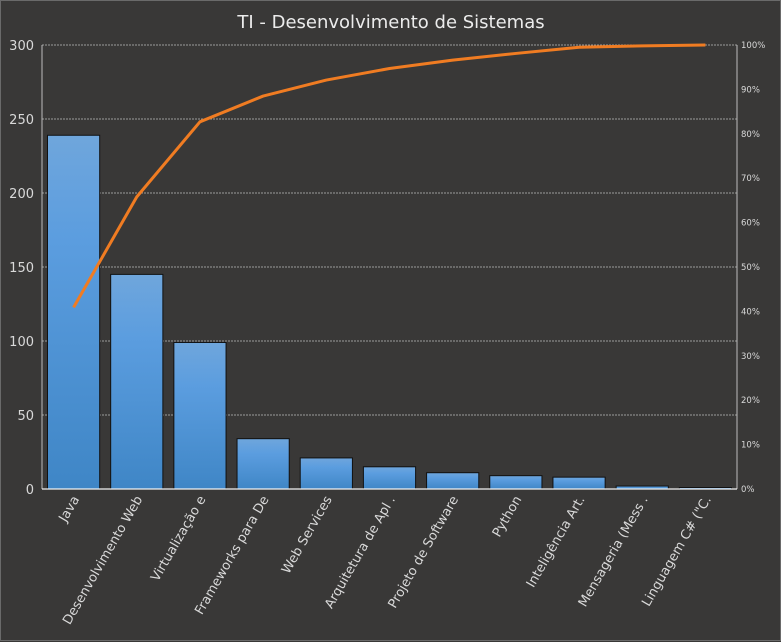 The height and width of the screenshot is (642, 781). What do you see at coordinates (753, 46) in the screenshot?
I see `y2-tick-label: 100%` at bounding box center [753, 46].